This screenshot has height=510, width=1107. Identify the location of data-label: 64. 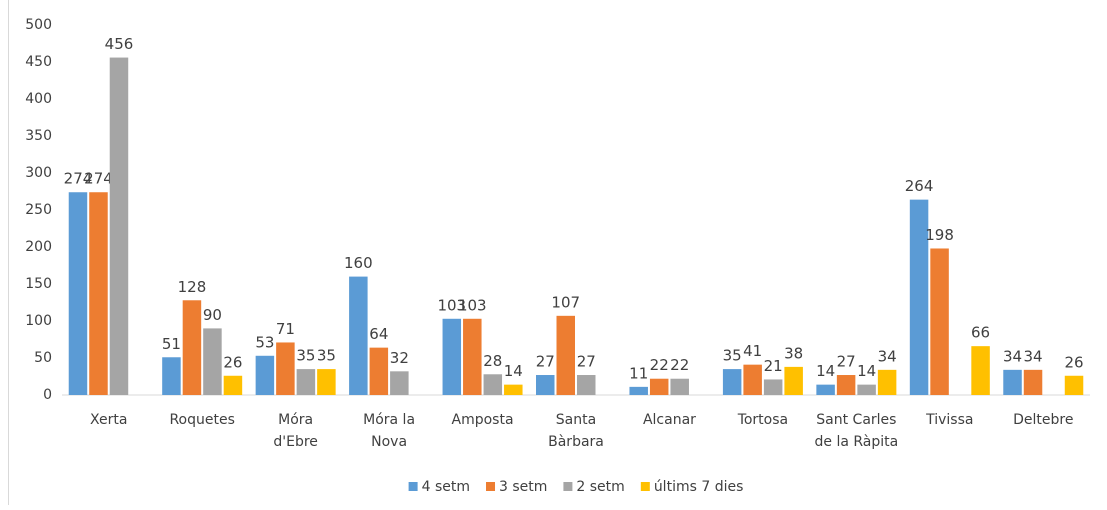
(378, 334).